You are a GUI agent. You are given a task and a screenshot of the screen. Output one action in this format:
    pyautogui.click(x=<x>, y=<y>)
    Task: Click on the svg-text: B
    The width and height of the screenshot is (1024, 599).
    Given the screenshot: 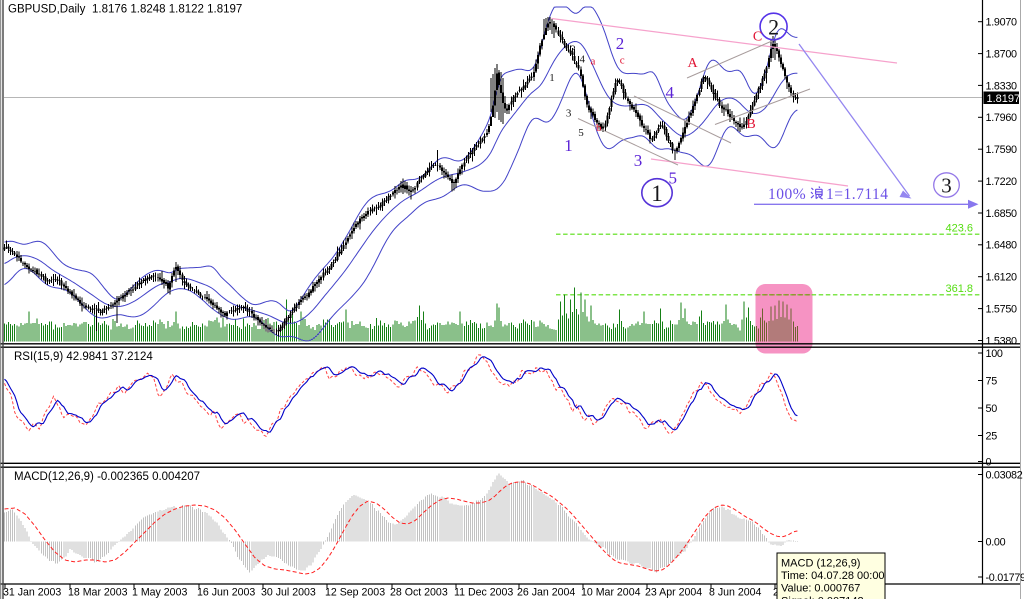 What is the action you would take?
    pyautogui.click(x=750, y=124)
    